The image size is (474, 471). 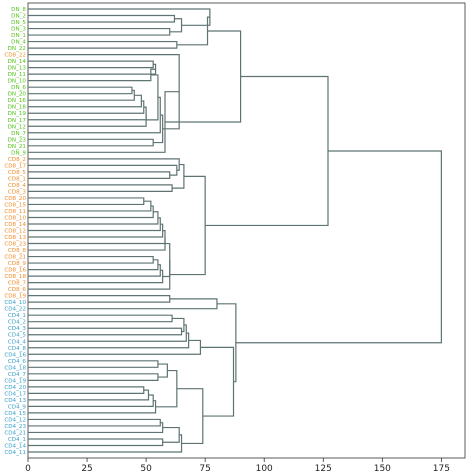 I want to click on leaf-label: DN_6, so click(x=18, y=88).